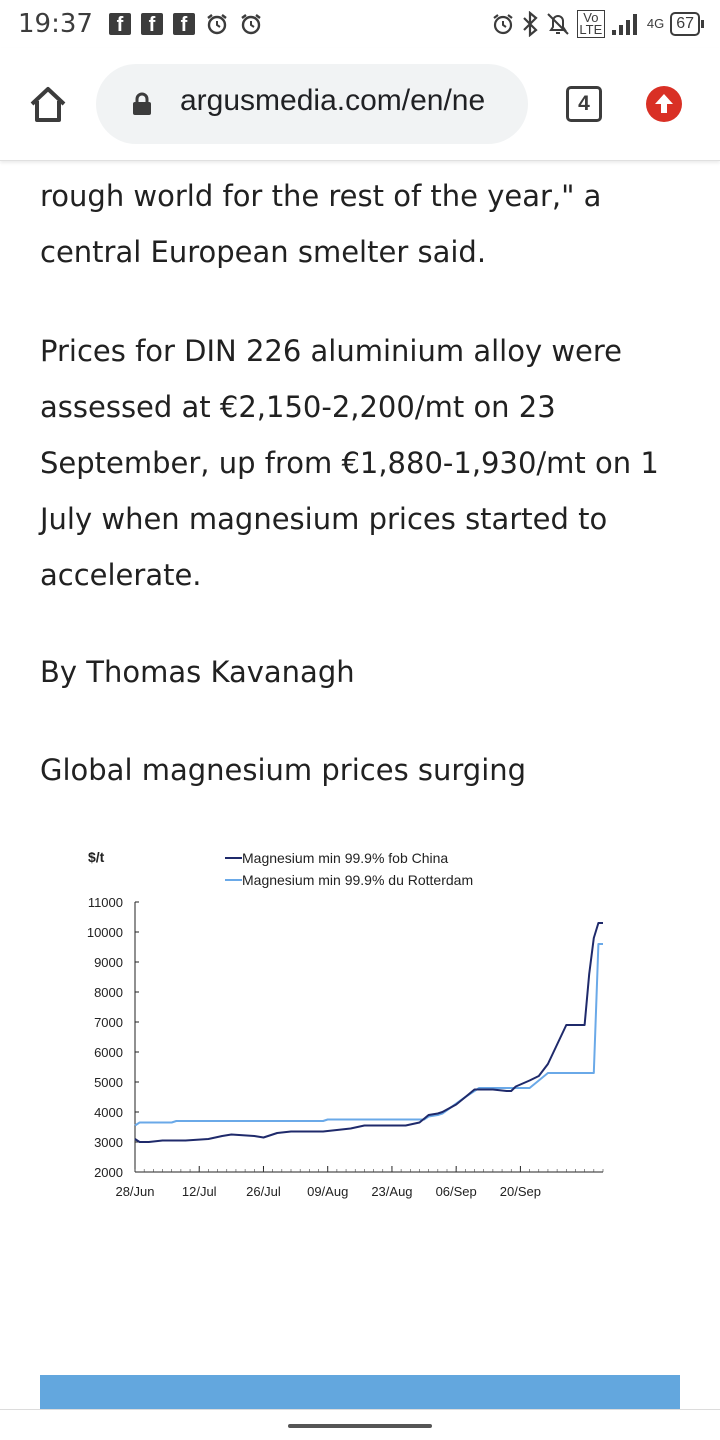 The width and height of the screenshot is (720, 1440). I want to click on y-tick-label: 4000, so click(108, 1112).